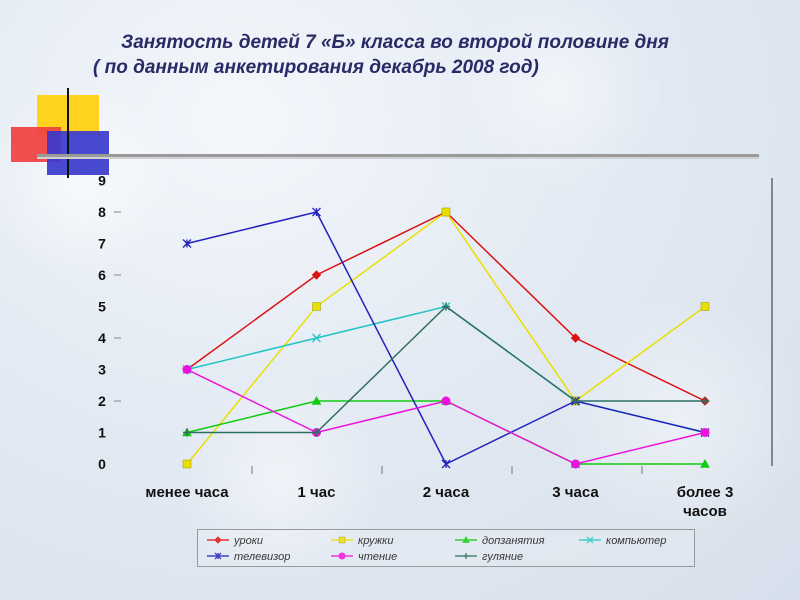  I want to click on series-line, so click(446, 416).